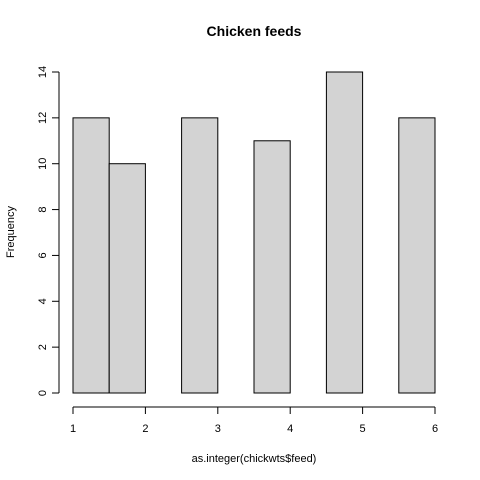 This screenshot has width=480, height=480. What do you see at coordinates (145, 429) in the screenshot?
I see `x-tick-label: 2` at bounding box center [145, 429].